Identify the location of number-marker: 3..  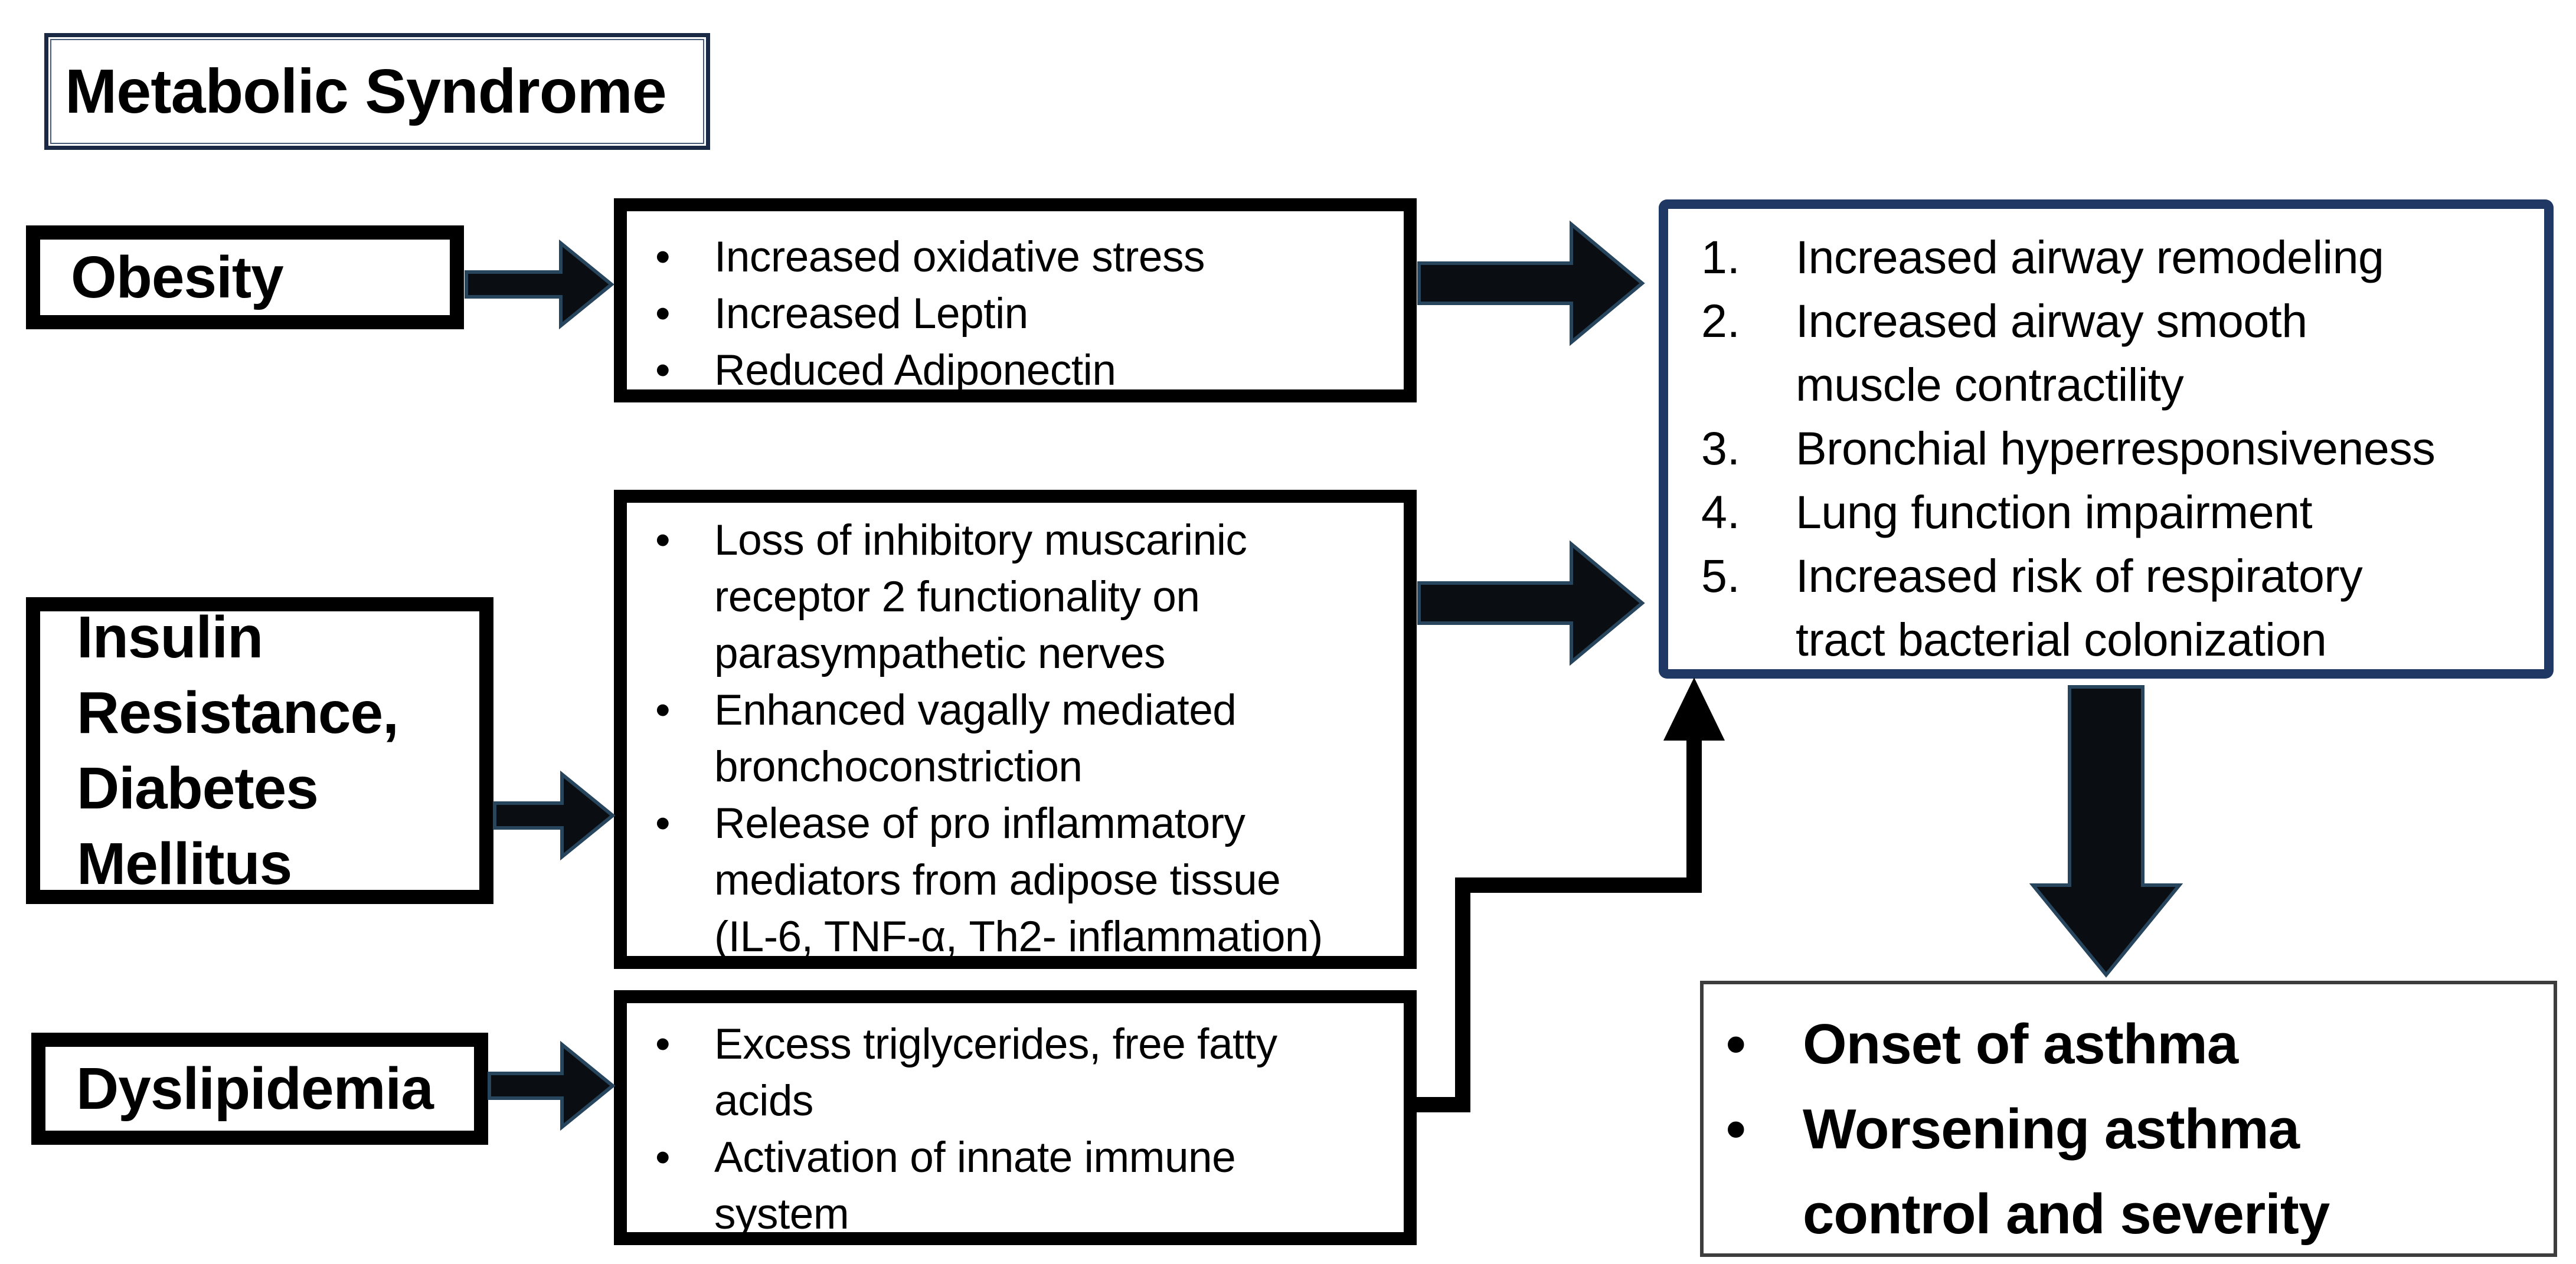
(1720, 448).